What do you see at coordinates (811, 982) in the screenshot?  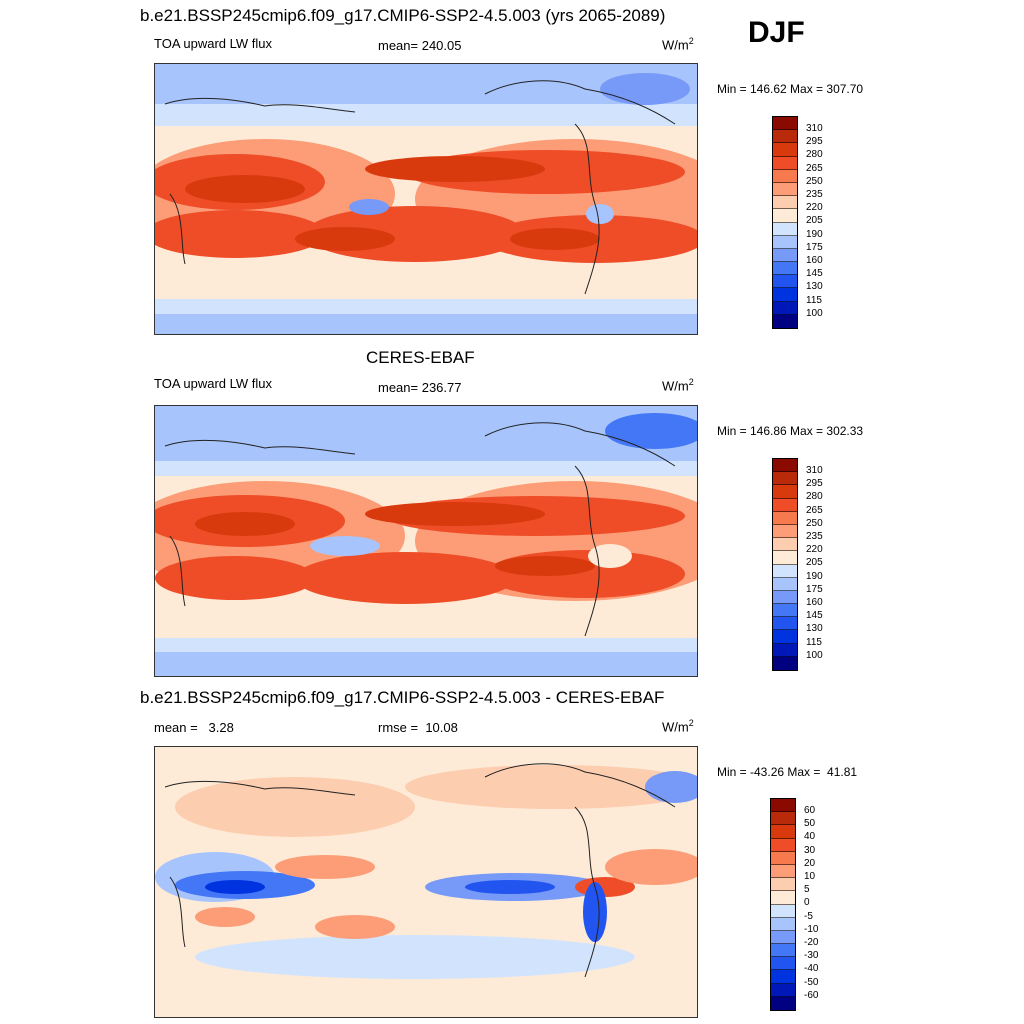 I see `colorbar-tick: -50` at bounding box center [811, 982].